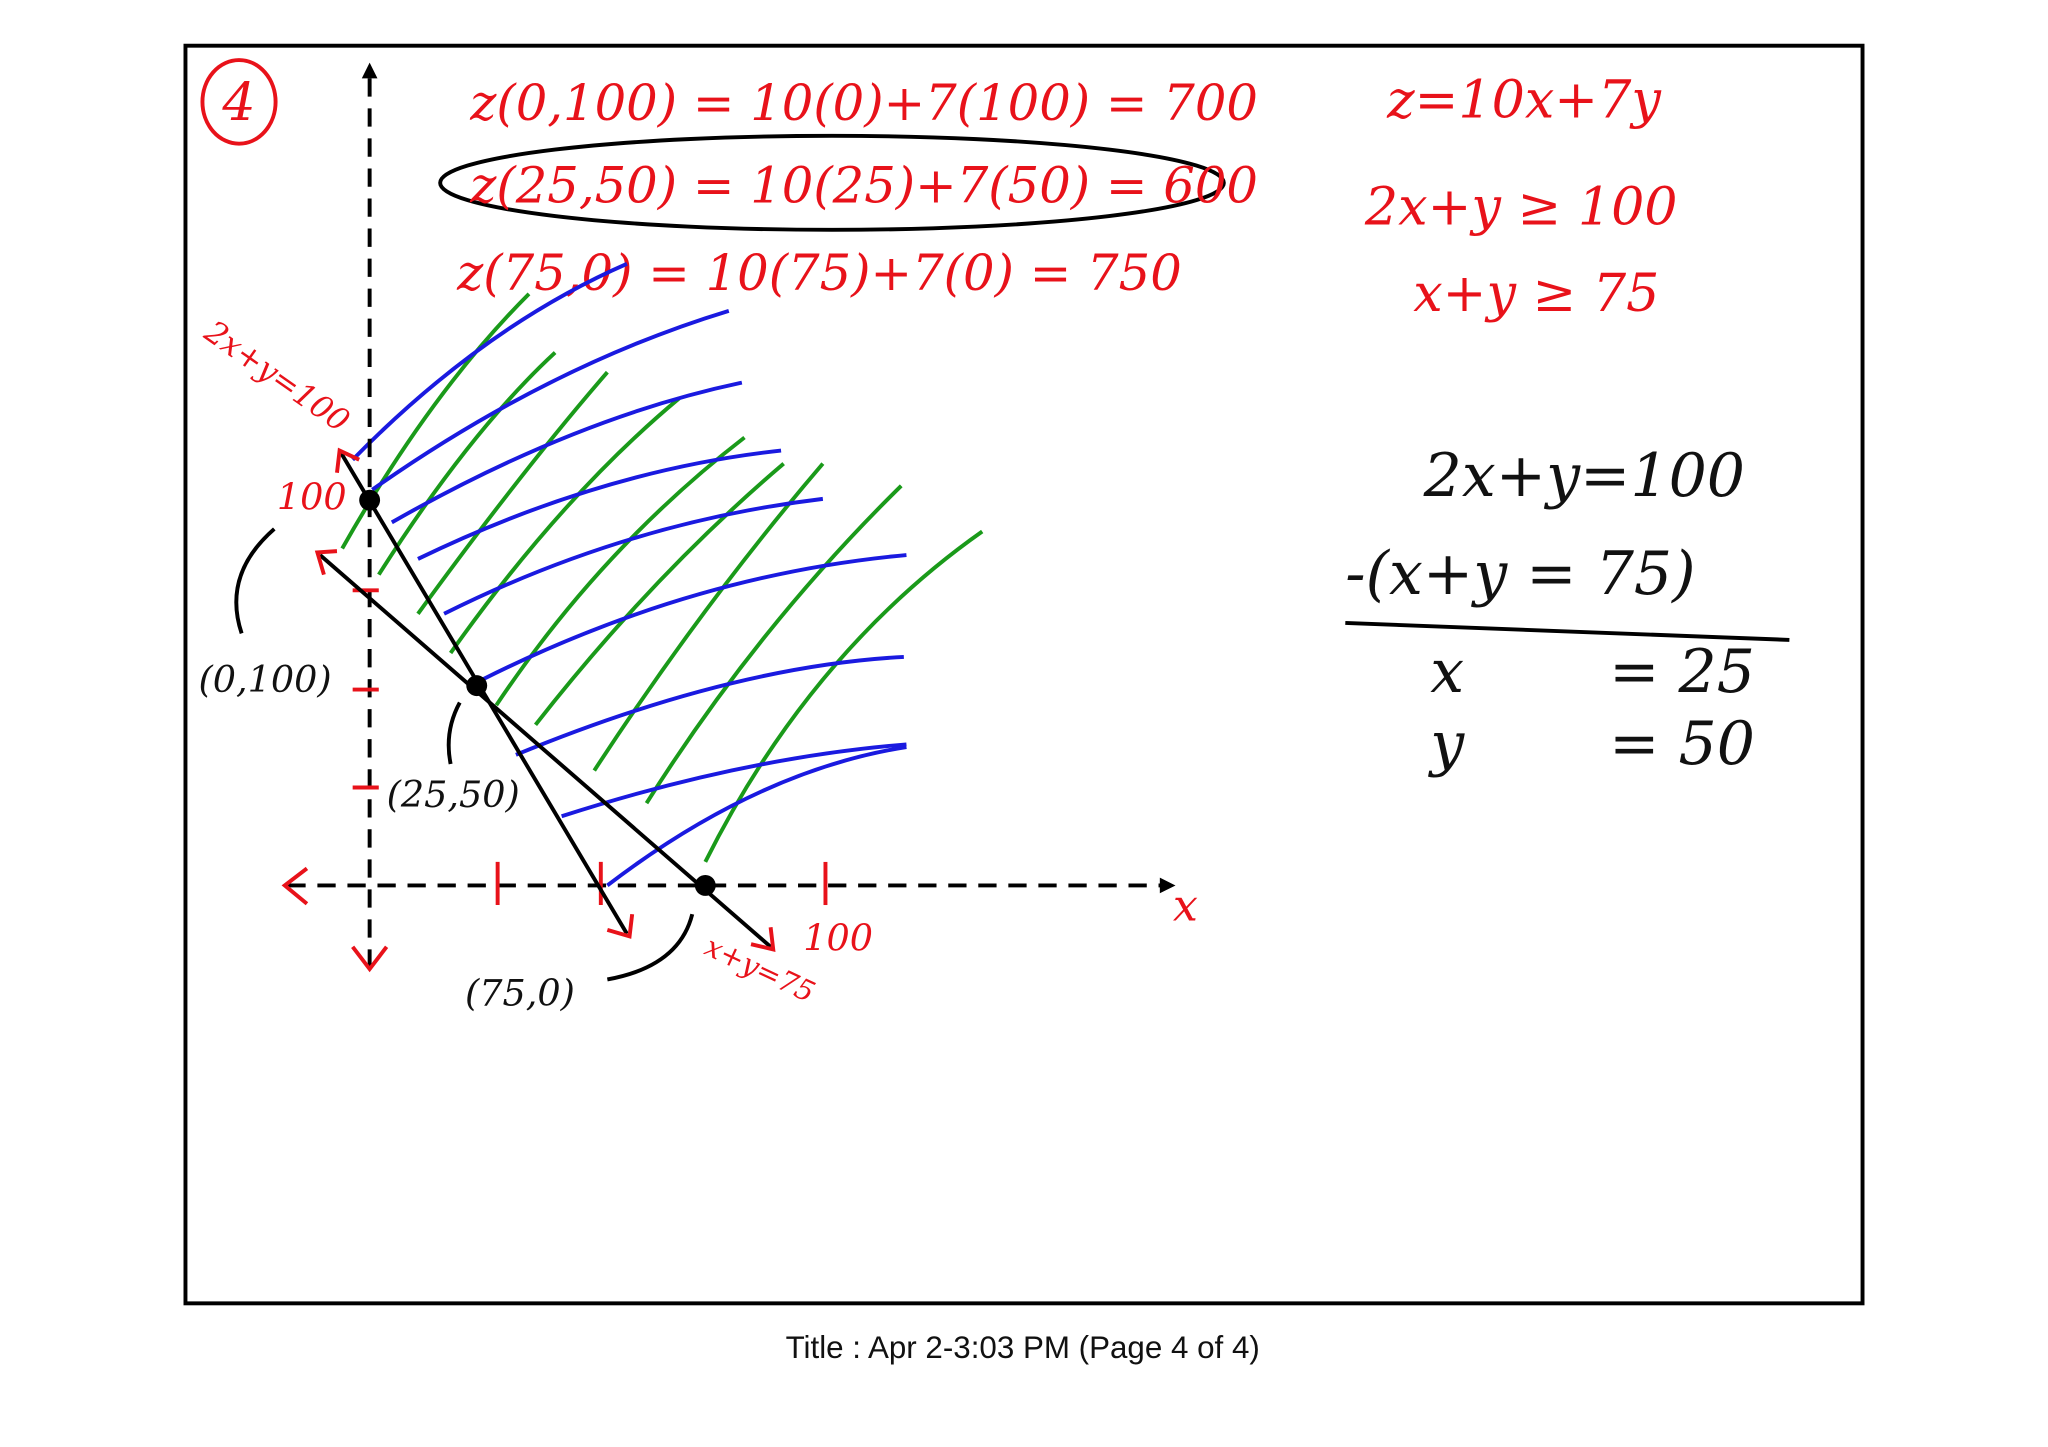 The image size is (2048, 1447). I want to click on problem-number: 4, so click(238, 103).